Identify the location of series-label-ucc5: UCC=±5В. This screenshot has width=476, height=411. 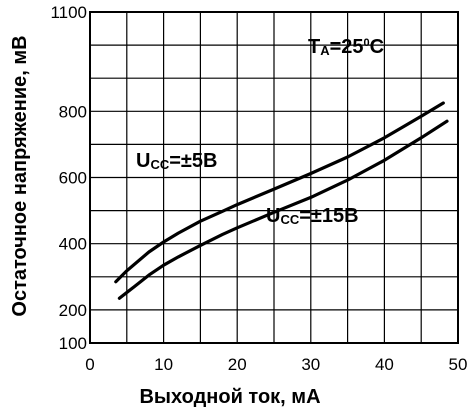
(176, 161).